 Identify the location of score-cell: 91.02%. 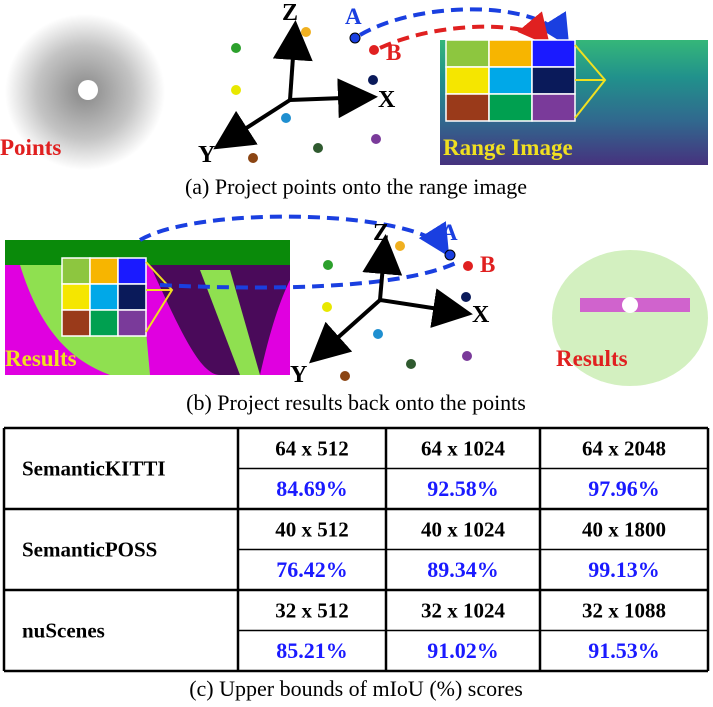
(463, 650).